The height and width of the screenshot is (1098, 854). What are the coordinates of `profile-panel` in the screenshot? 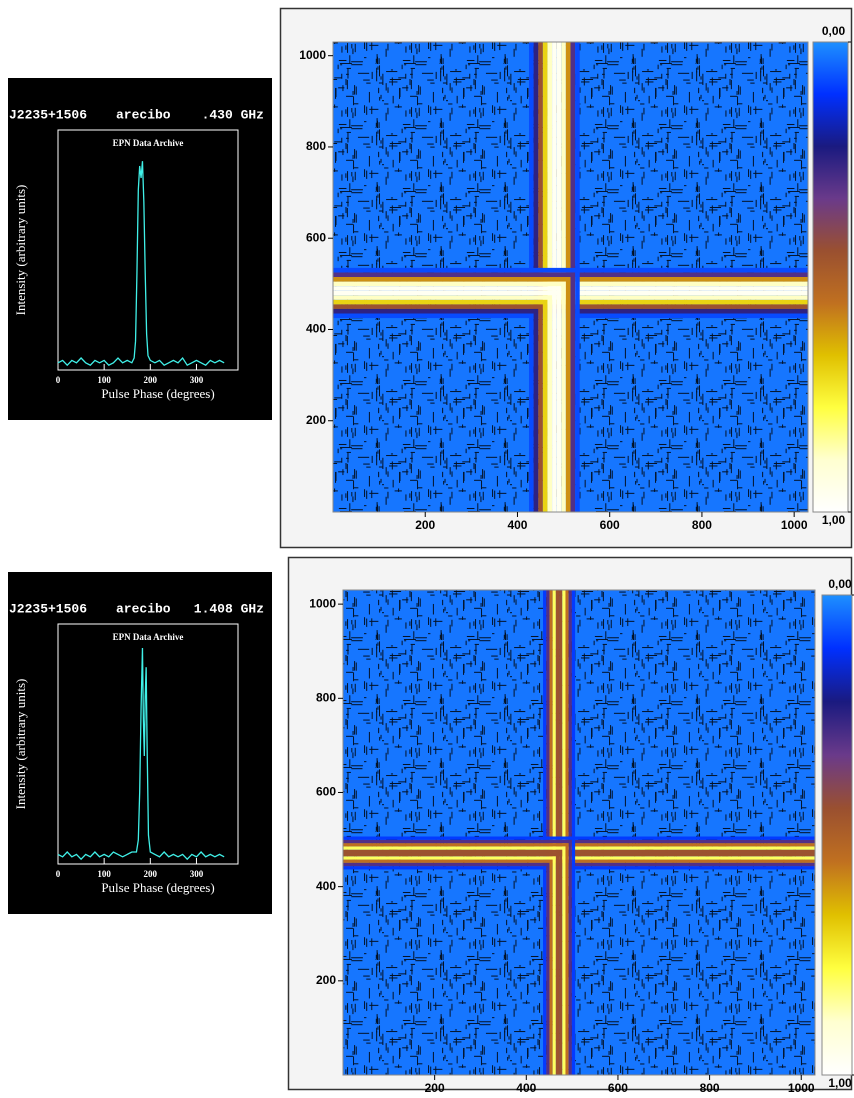 It's located at (140, 249).